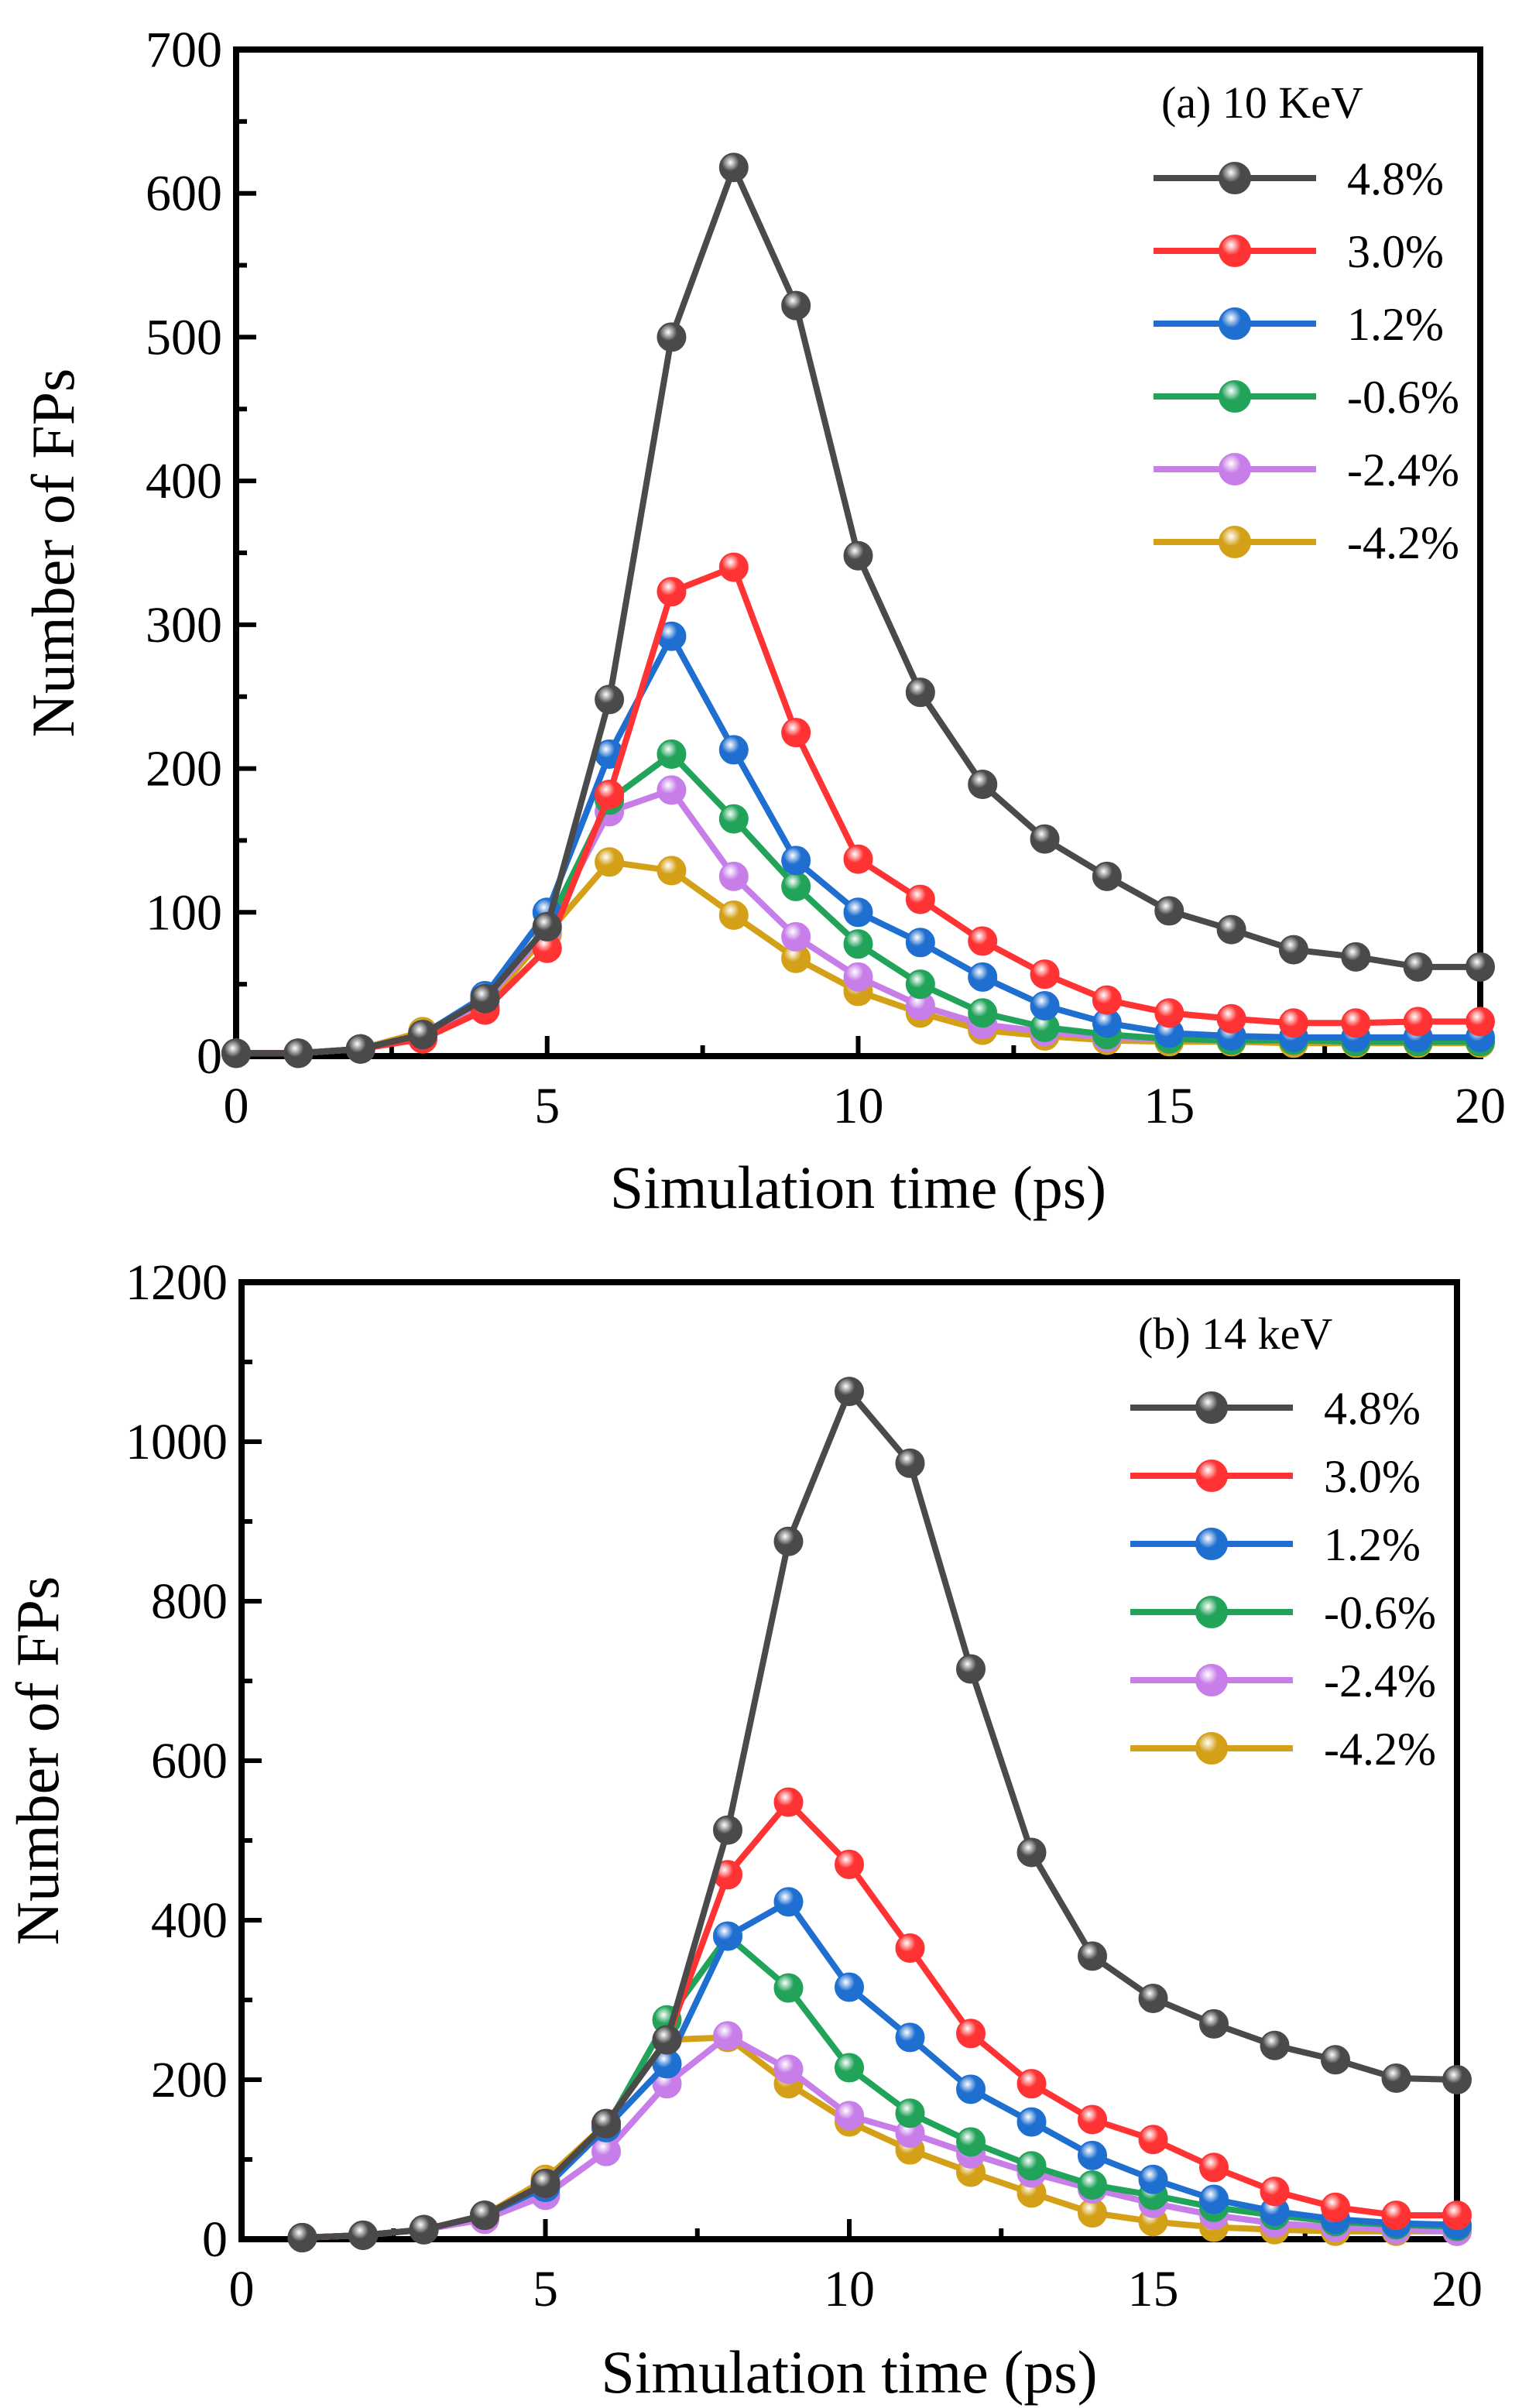  What do you see at coordinates (184, 50) in the screenshot?
I see `panel-a-y-tick-label: 700` at bounding box center [184, 50].